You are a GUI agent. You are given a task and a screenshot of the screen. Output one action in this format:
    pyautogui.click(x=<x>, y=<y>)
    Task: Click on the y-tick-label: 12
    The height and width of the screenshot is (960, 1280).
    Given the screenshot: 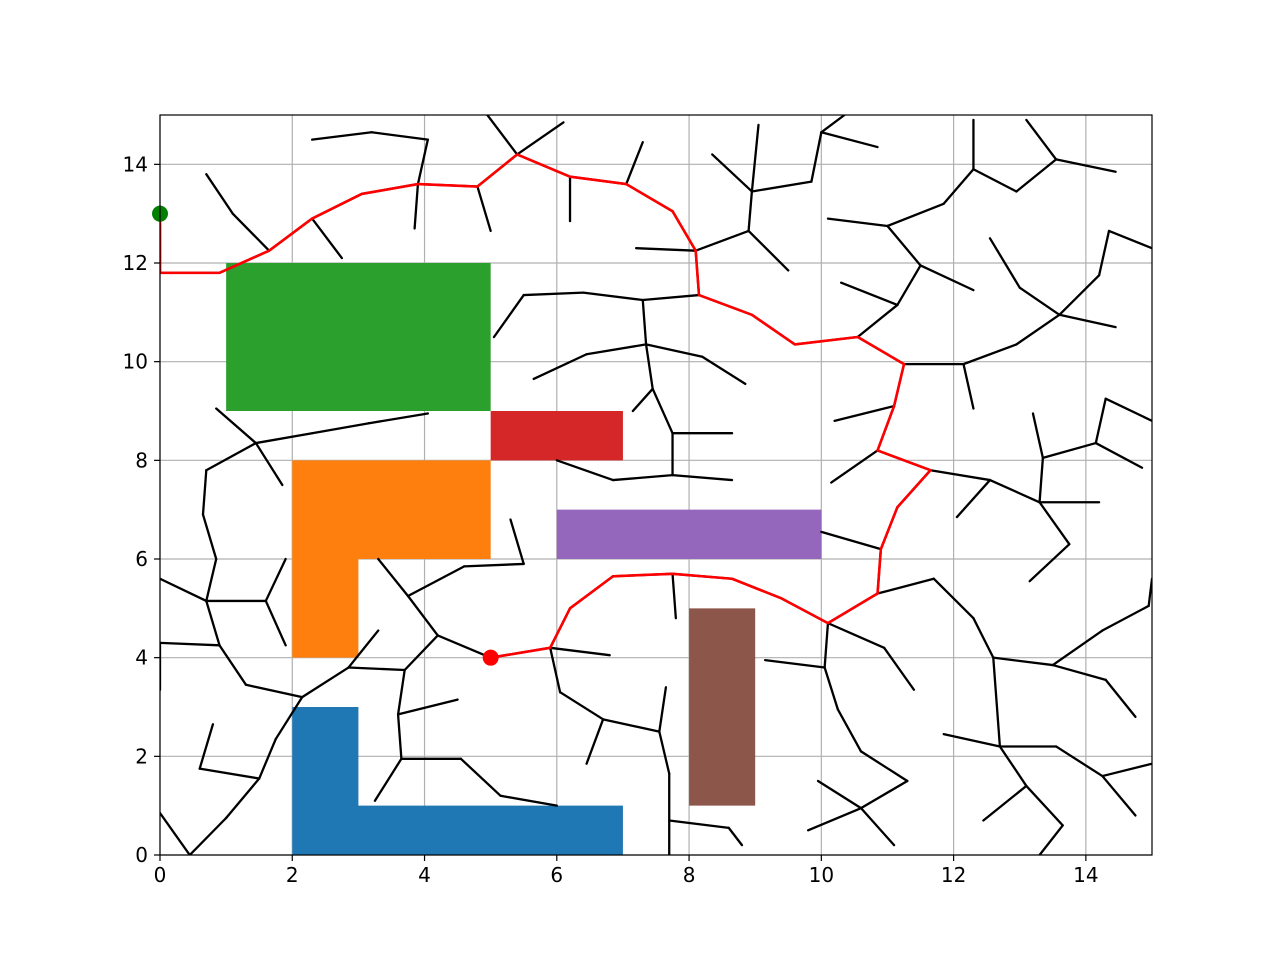 What is the action you would take?
    pyautogui.click(x=135, y=263)
    